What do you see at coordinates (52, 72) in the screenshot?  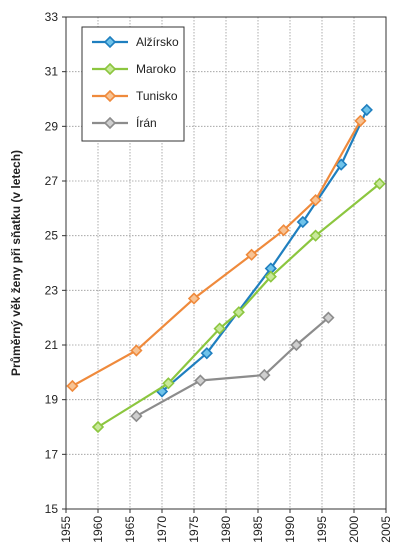 I see `y-tick-label: 31` at bounding box center [52, 72].